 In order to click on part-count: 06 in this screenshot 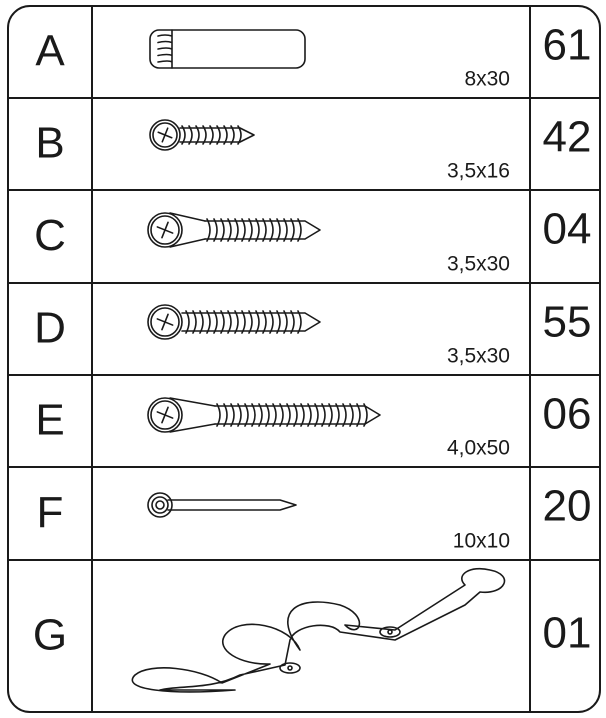, I will do `click(567, 414)`.